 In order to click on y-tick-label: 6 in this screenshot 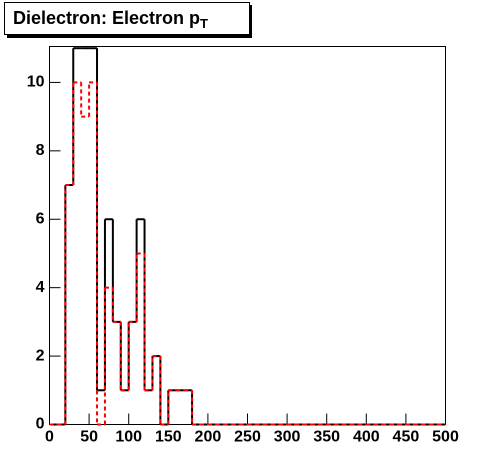, I will do `click(40, 218)`.